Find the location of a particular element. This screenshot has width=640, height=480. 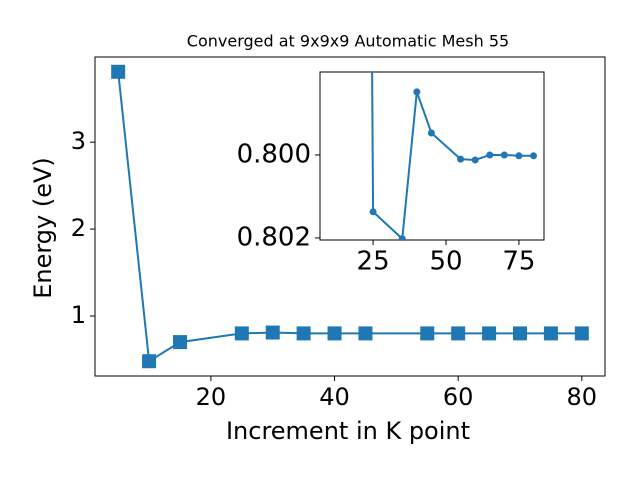

x-tick-label: 60 is located at coordinates (458, 397).